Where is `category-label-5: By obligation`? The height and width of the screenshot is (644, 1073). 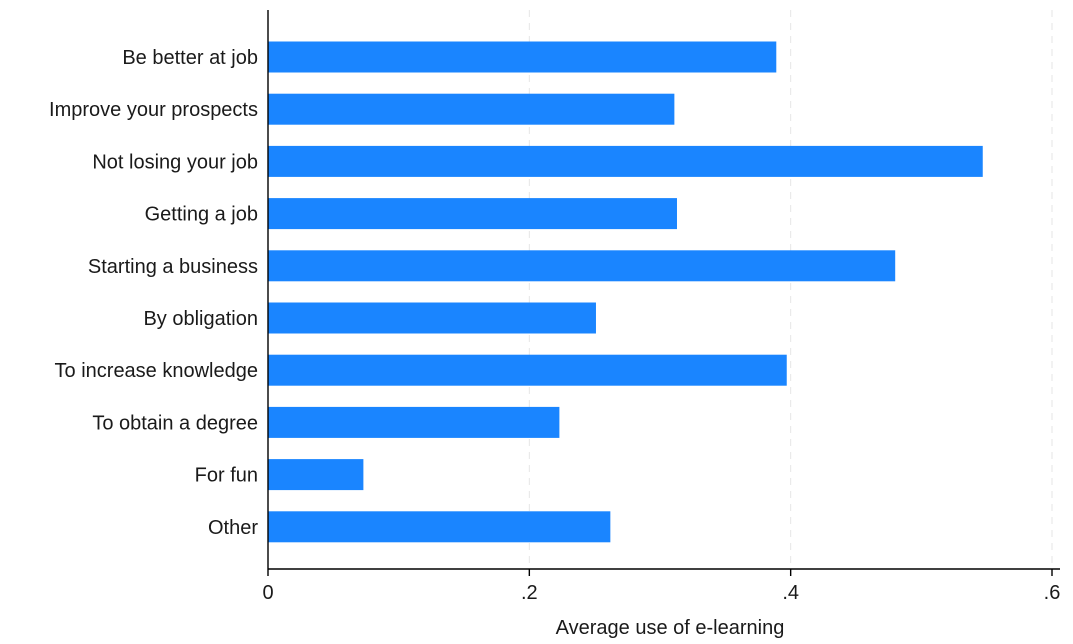
category-label-5: By obligation is located at coordinates (200, 319).